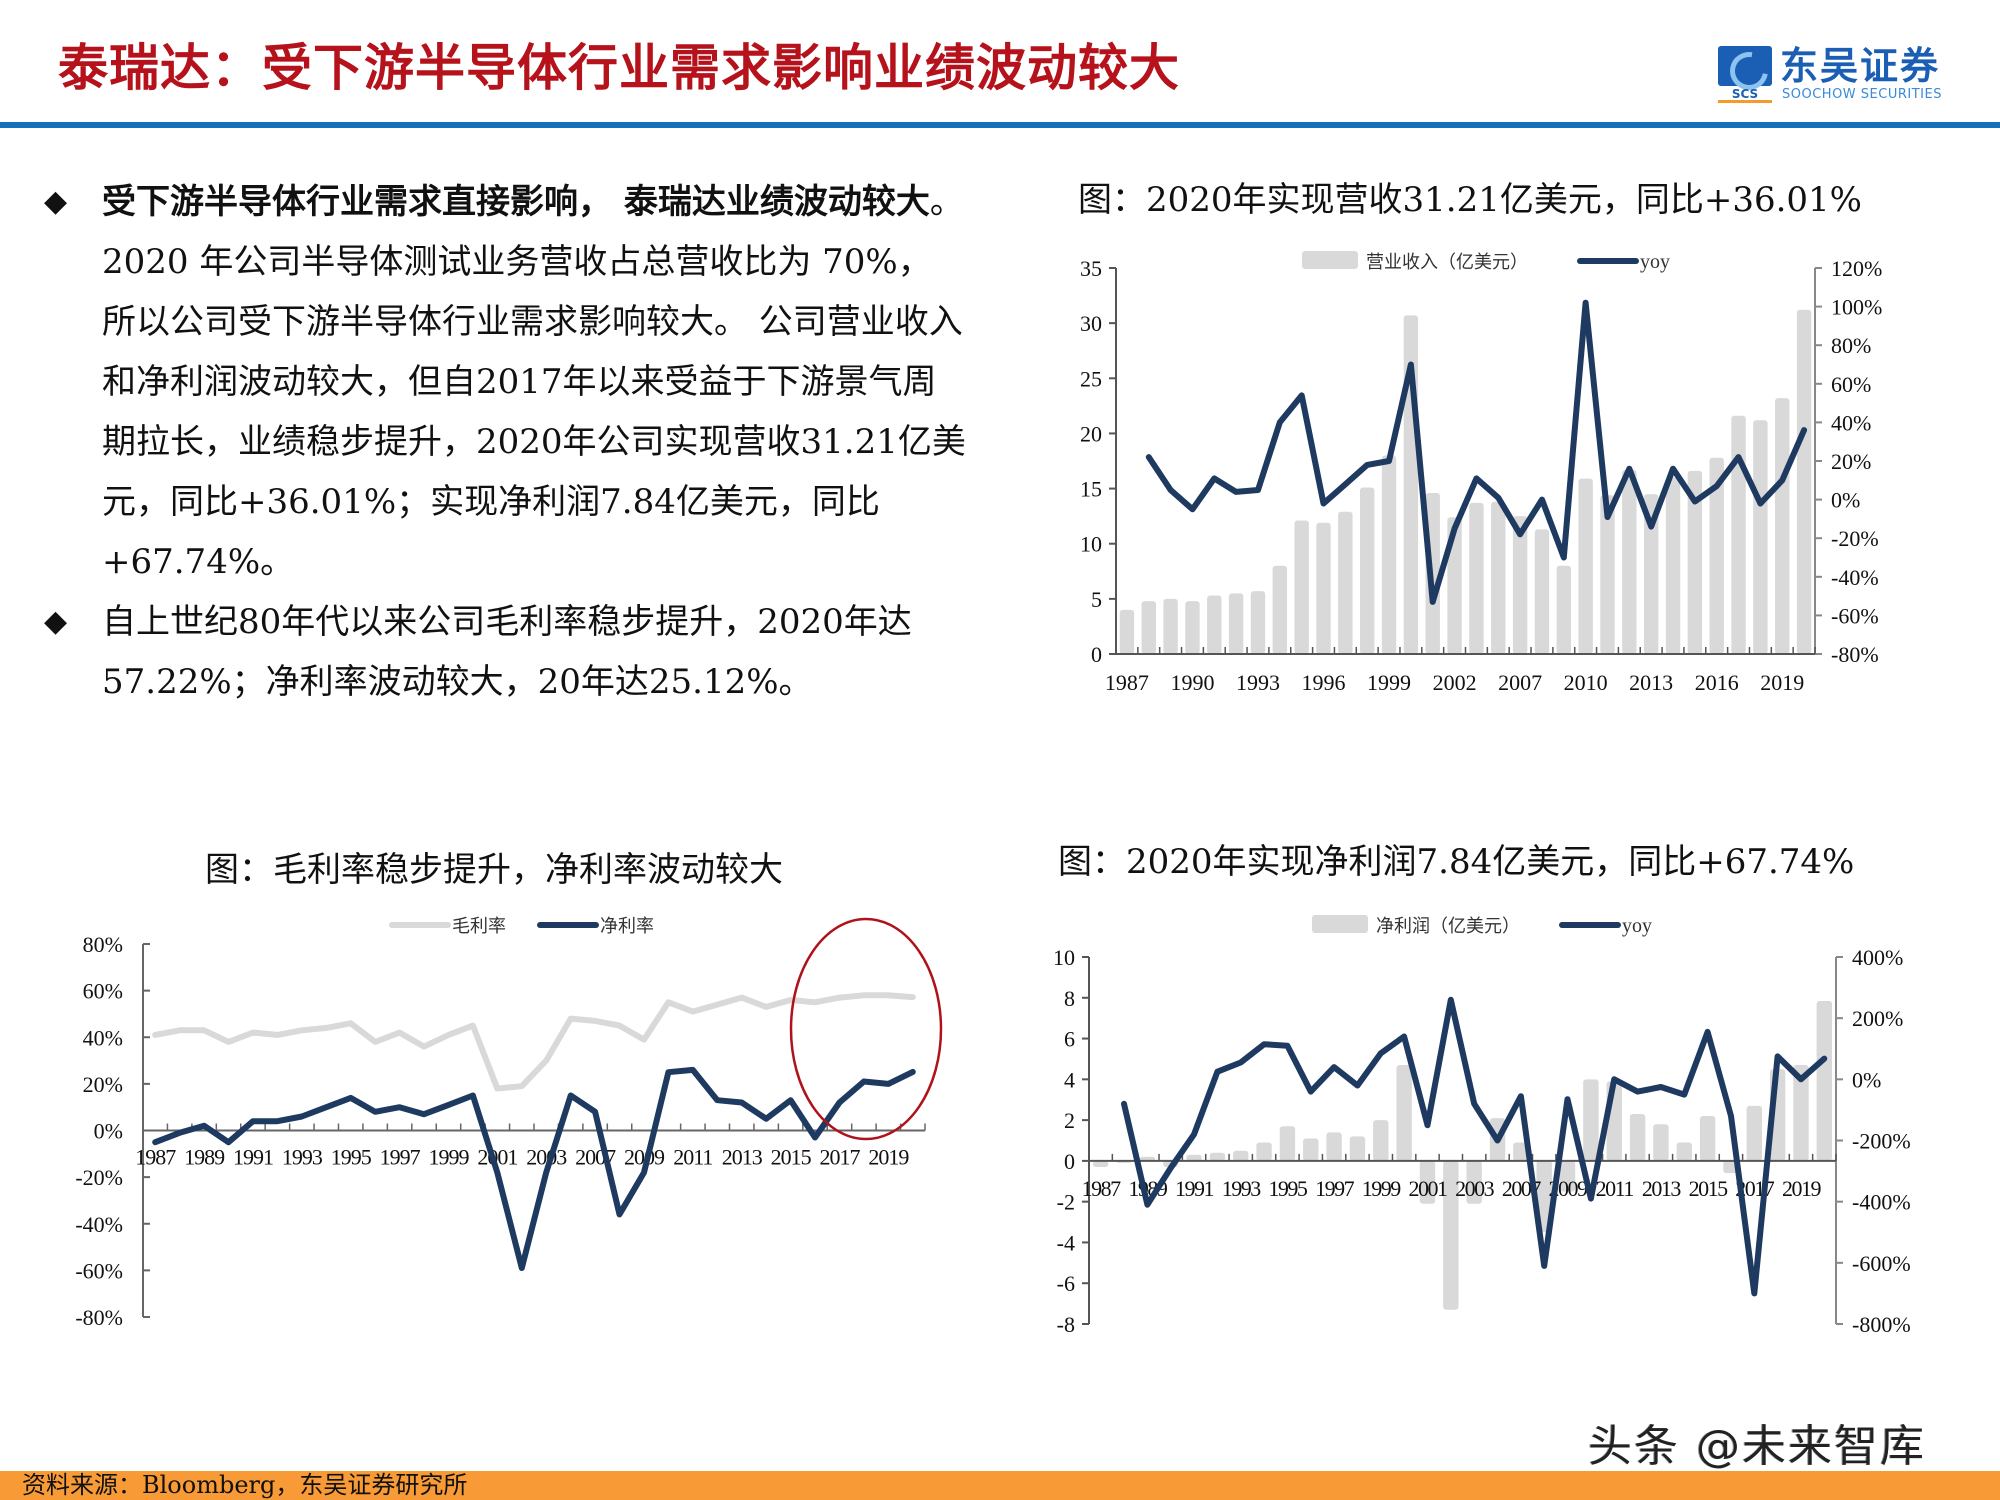 The image size is (2000, 1500). Describe the element at coordinates (1881, 1324) in the screenshot. I see `svg-text: -800%` at that location.